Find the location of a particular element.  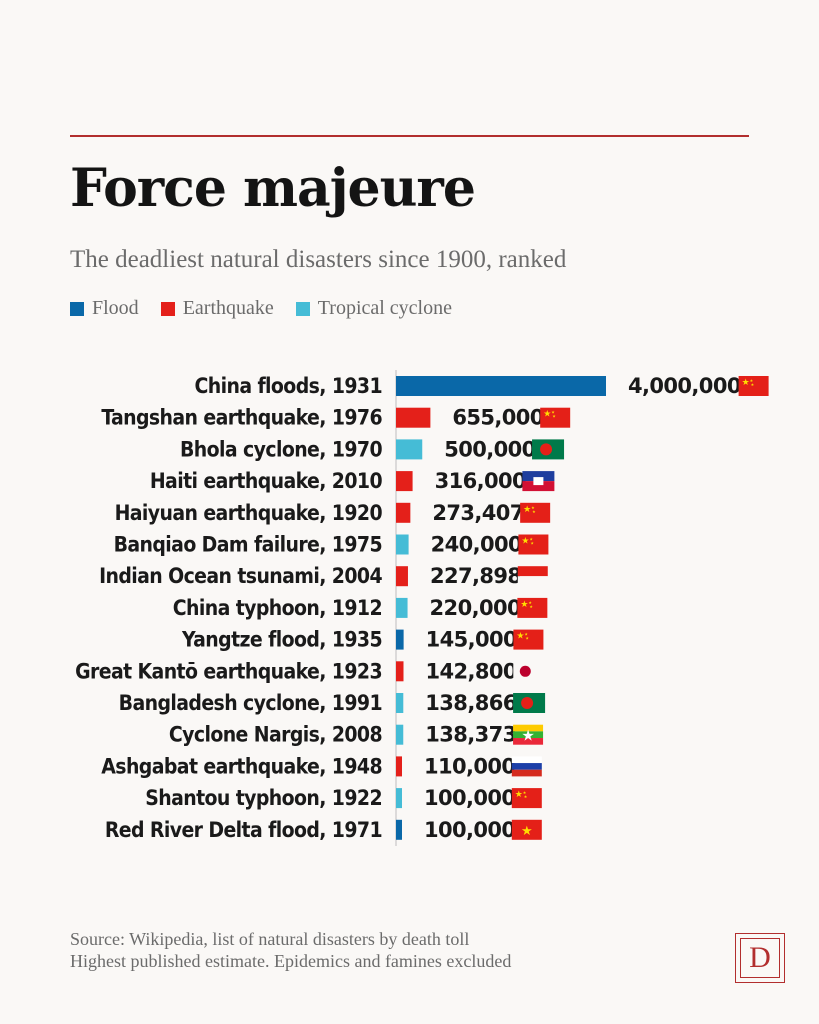

value-label: 110,000 is located at coordinates (469, 766).